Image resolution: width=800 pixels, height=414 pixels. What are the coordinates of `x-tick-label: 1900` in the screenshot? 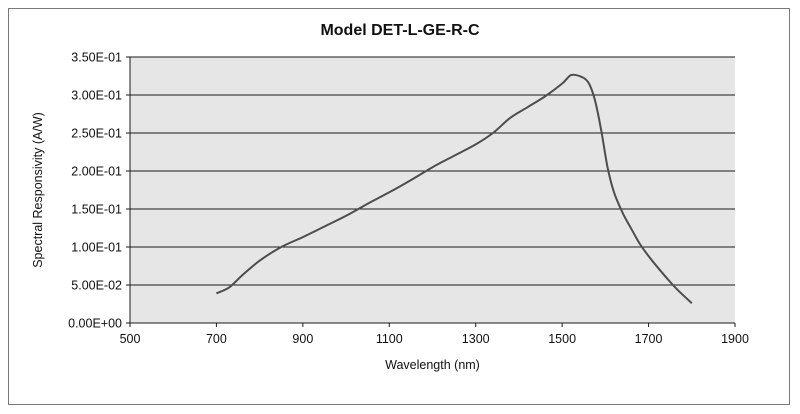 It's located at (735, 339).